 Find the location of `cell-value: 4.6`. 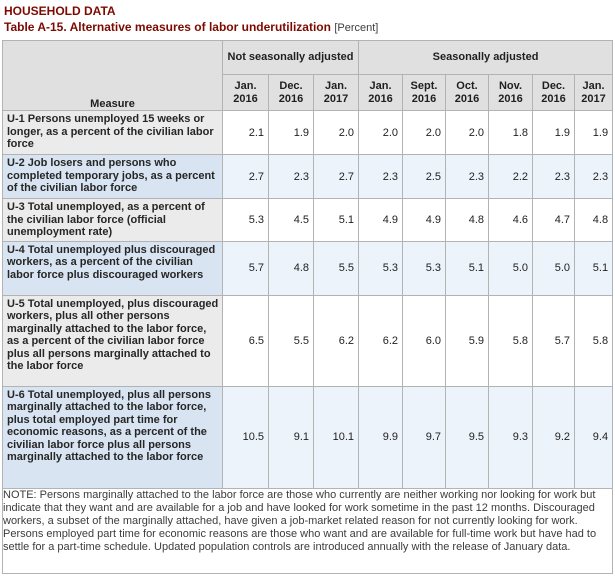

cell-value: 4.6 is located at coordinates (510, 220).